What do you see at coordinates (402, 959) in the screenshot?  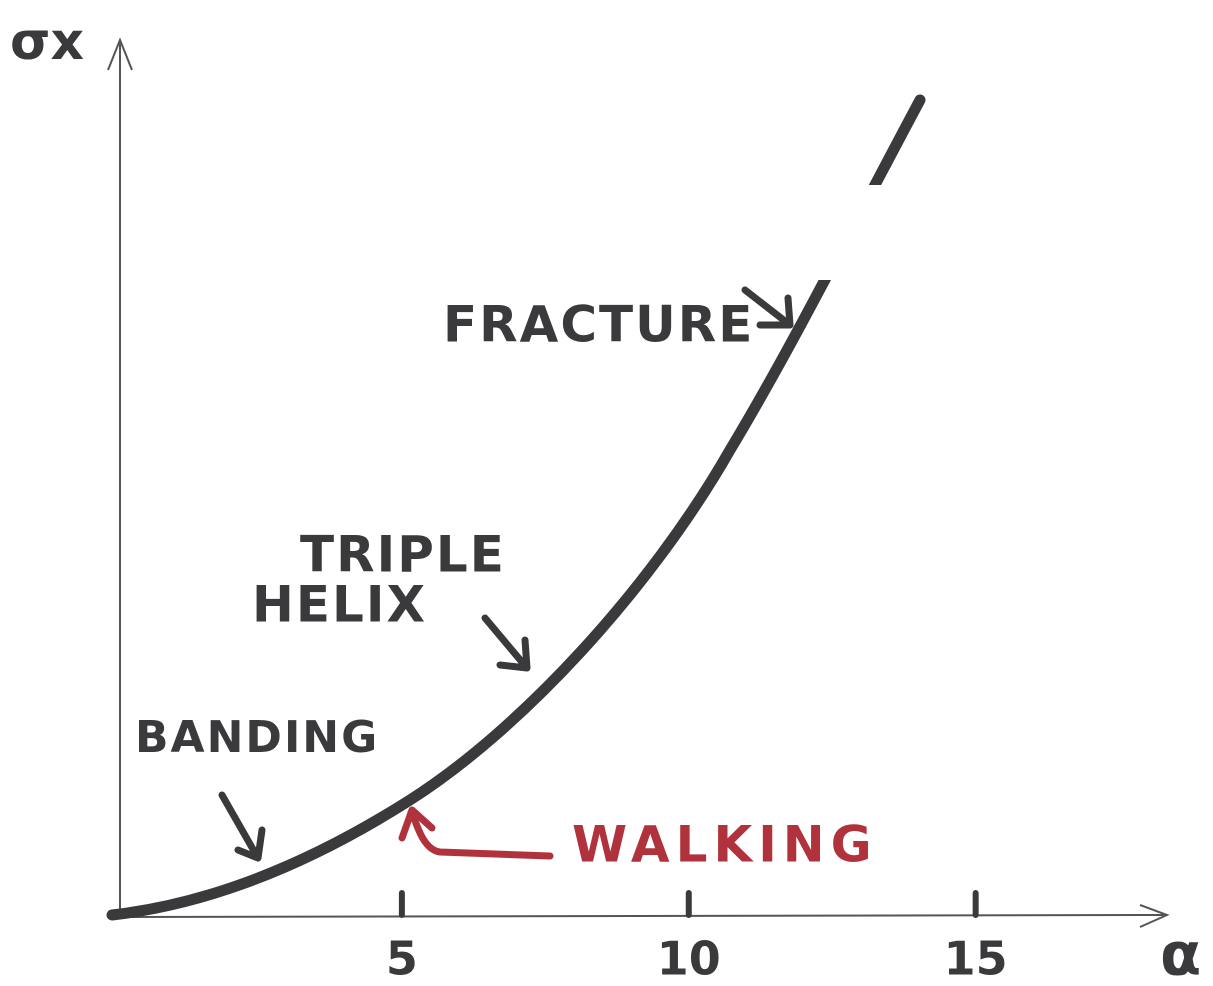 I see `x-tick-label: 5` at bounding box center [402, 959].